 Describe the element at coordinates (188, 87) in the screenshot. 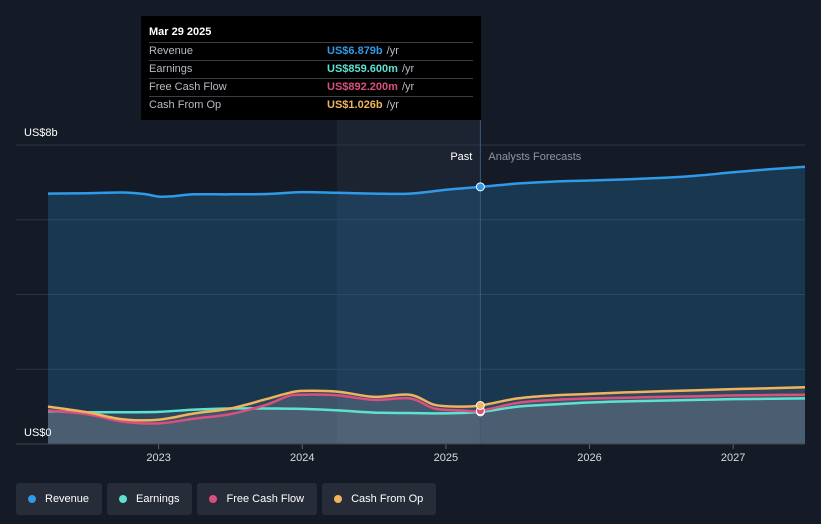

I see `tooltip-label: Free Cash Flow` at that location.